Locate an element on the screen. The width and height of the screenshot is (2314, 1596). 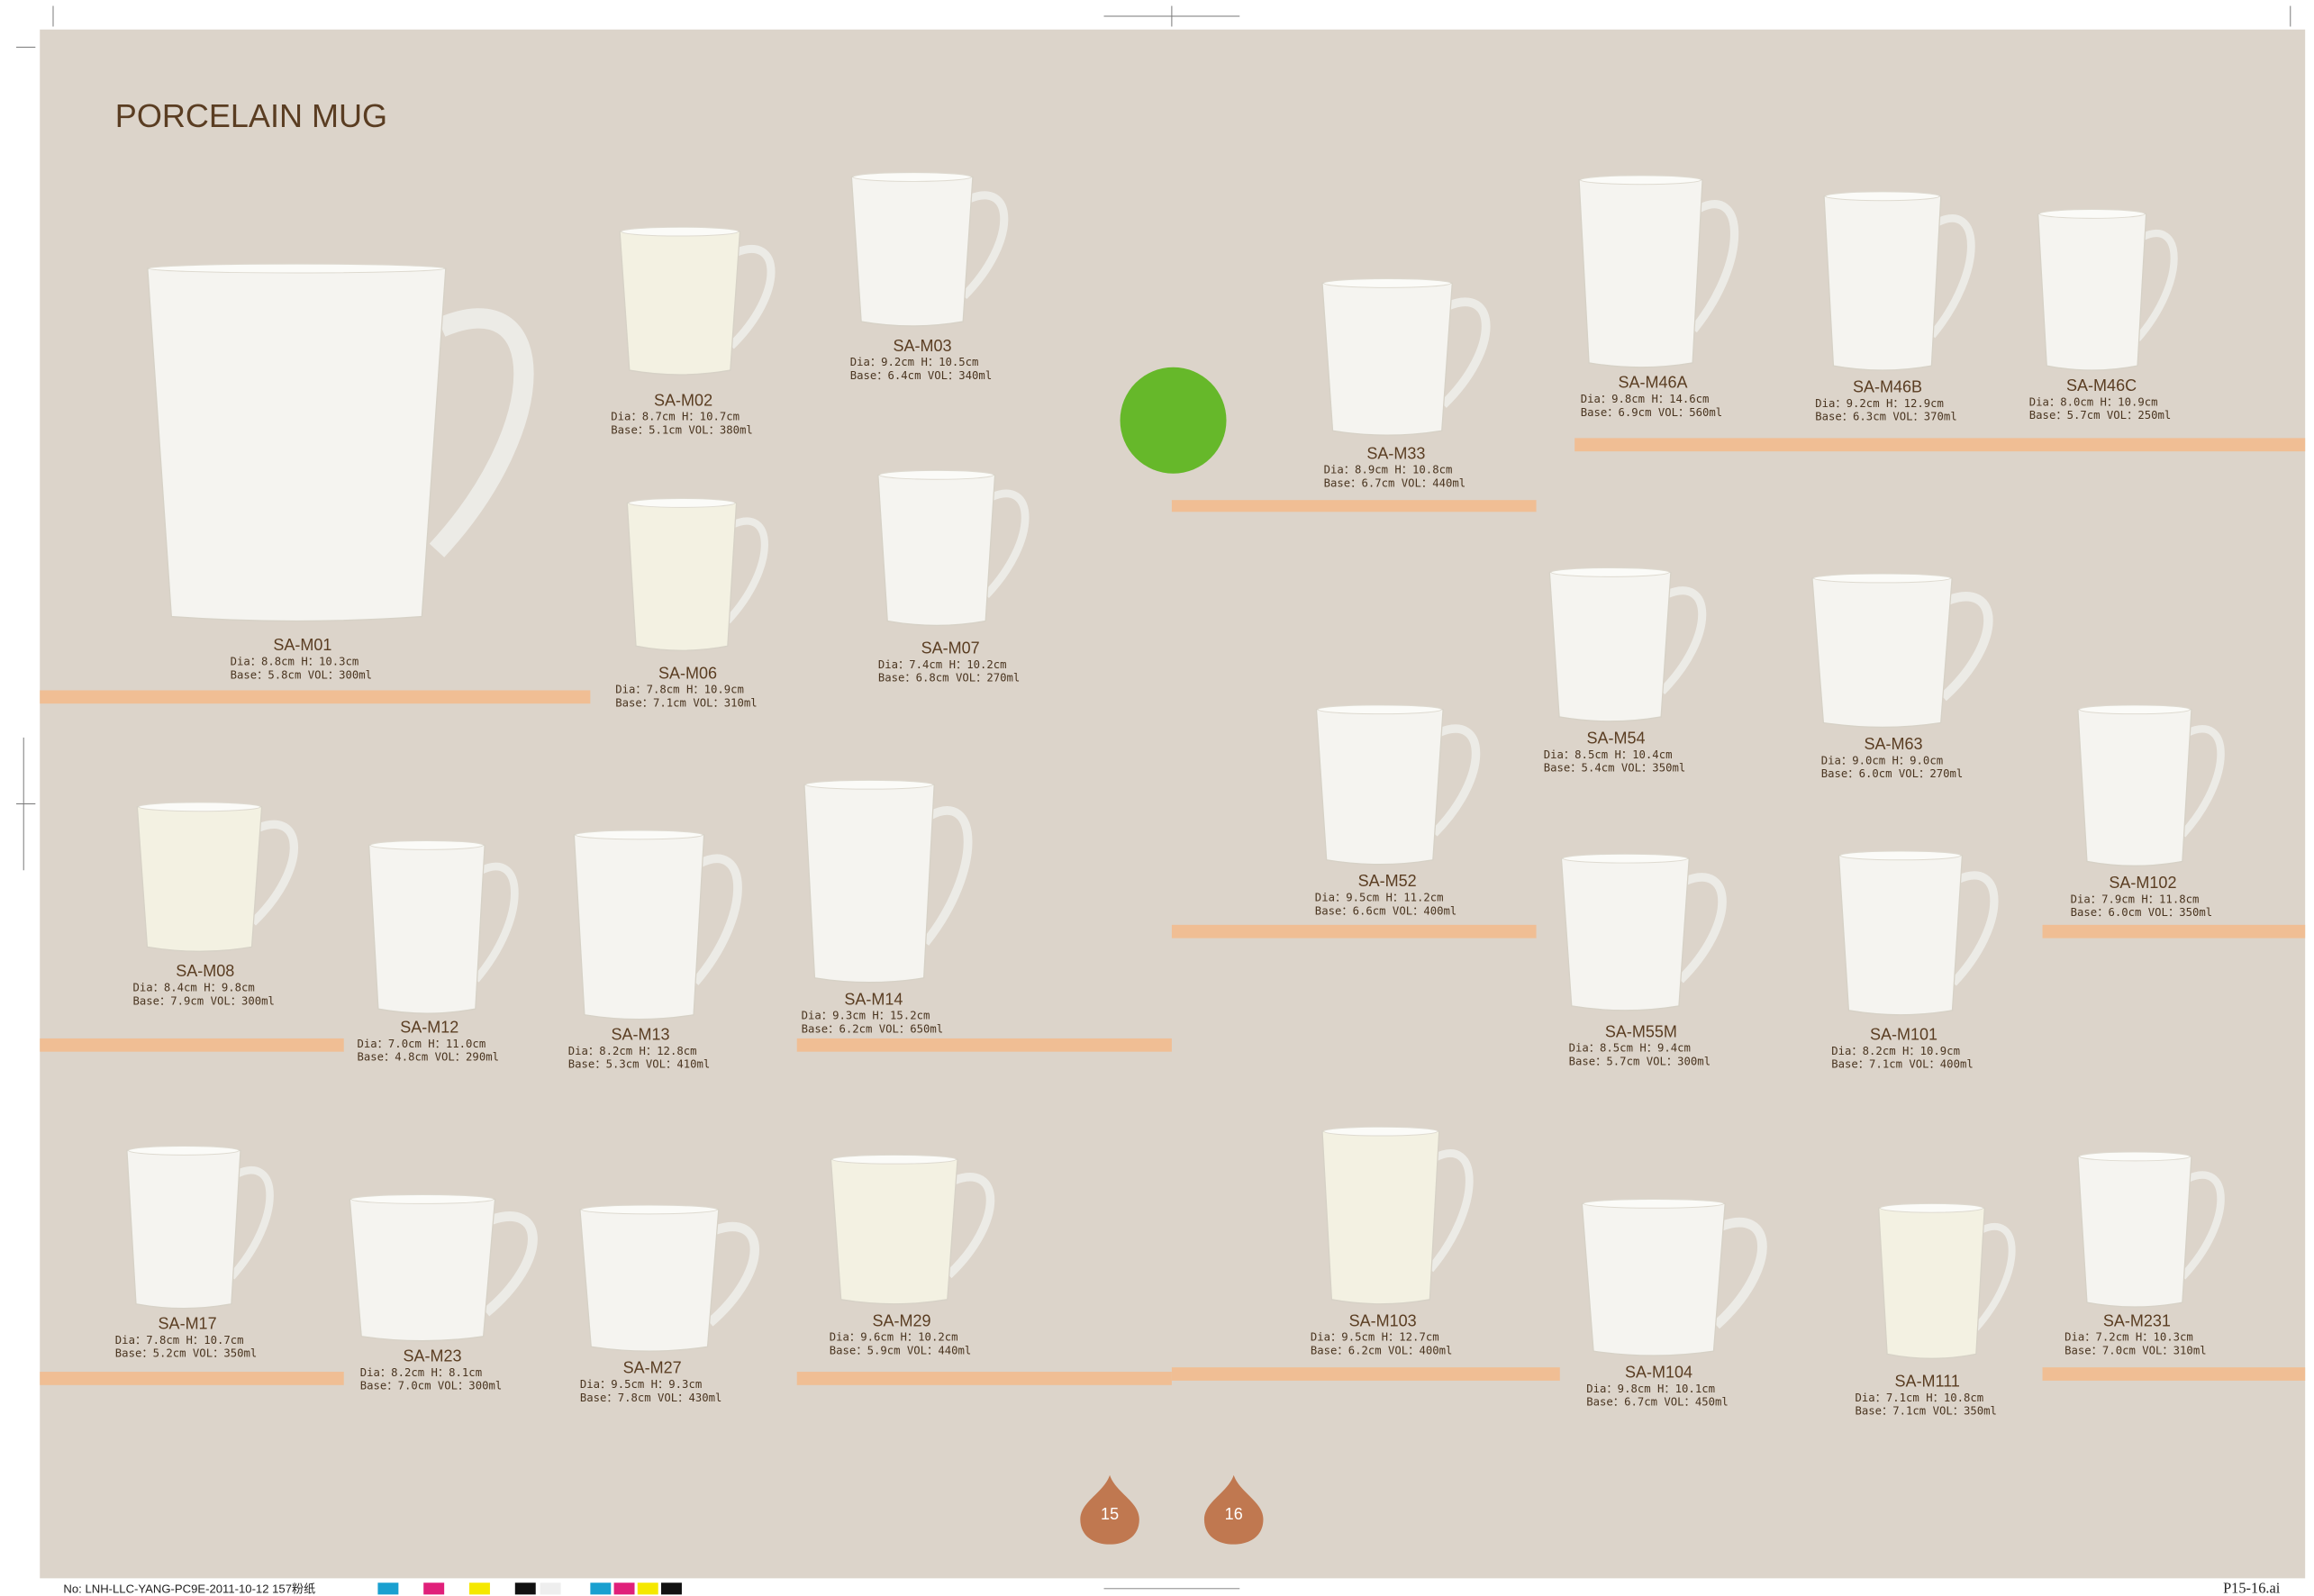
product-base-volume: Base：6.0cm VOL：270ml is located at coordinates (1892, 773).